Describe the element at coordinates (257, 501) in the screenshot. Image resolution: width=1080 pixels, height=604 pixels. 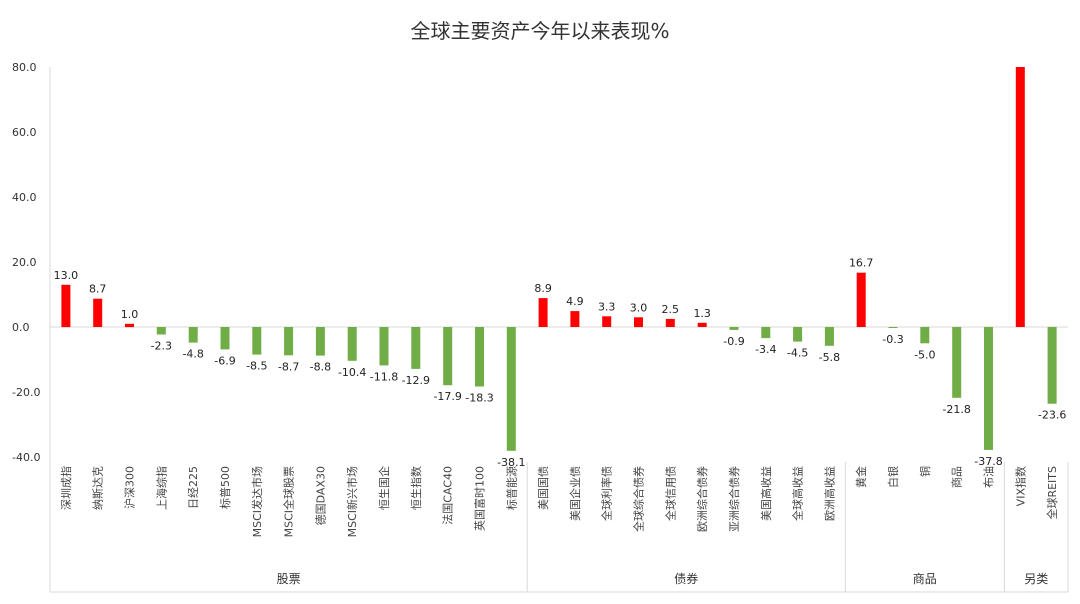
I see `category-label: MSCI发达市场` at that location.